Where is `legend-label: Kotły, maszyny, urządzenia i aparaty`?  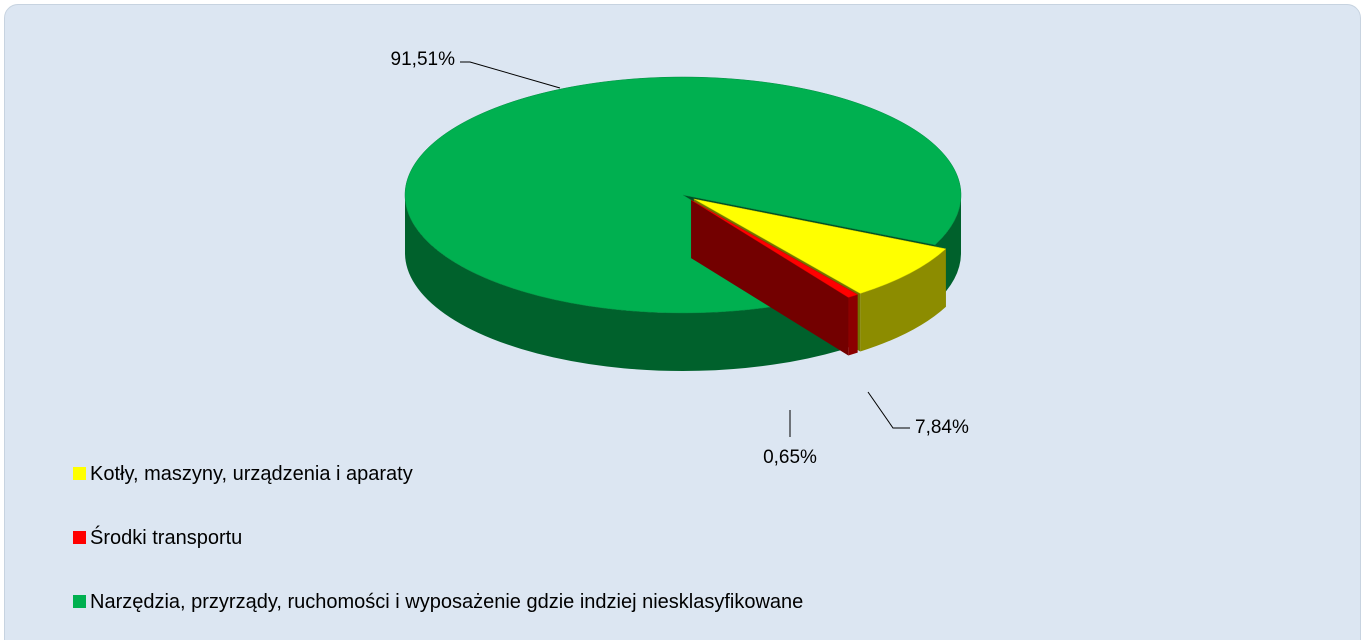
legend-label: Kotły, maszyny, urządzenia i aparaty is located at coordinates (251, 474).